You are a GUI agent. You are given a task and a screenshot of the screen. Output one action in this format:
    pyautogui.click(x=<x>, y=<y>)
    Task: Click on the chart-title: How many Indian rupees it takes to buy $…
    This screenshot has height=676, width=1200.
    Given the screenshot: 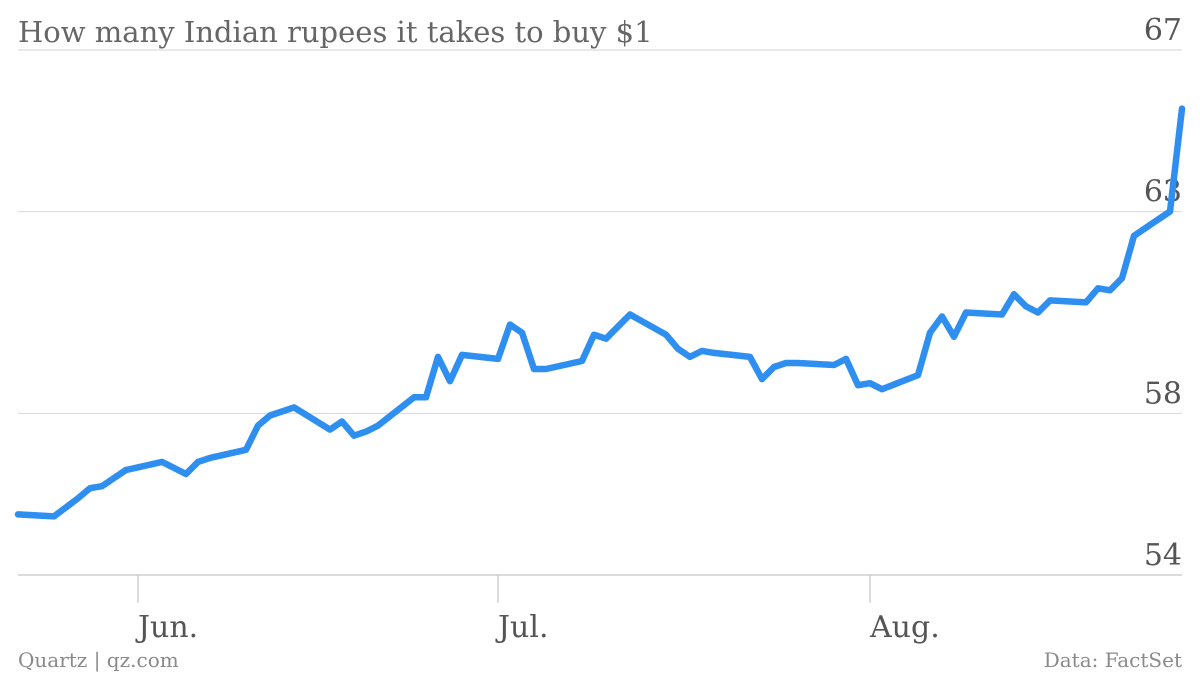 What is the action you would take?
    pyautogui.click(x=335, y=32)
    